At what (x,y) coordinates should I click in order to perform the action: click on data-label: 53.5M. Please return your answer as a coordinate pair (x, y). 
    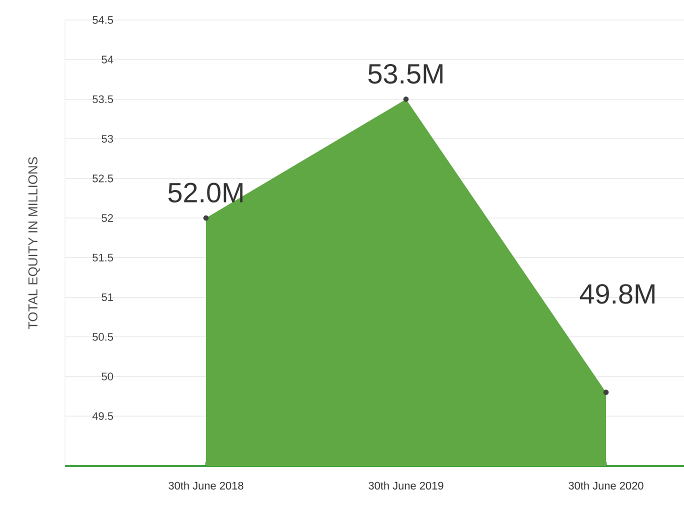
    Looking at the image, I should click on (405, 74).